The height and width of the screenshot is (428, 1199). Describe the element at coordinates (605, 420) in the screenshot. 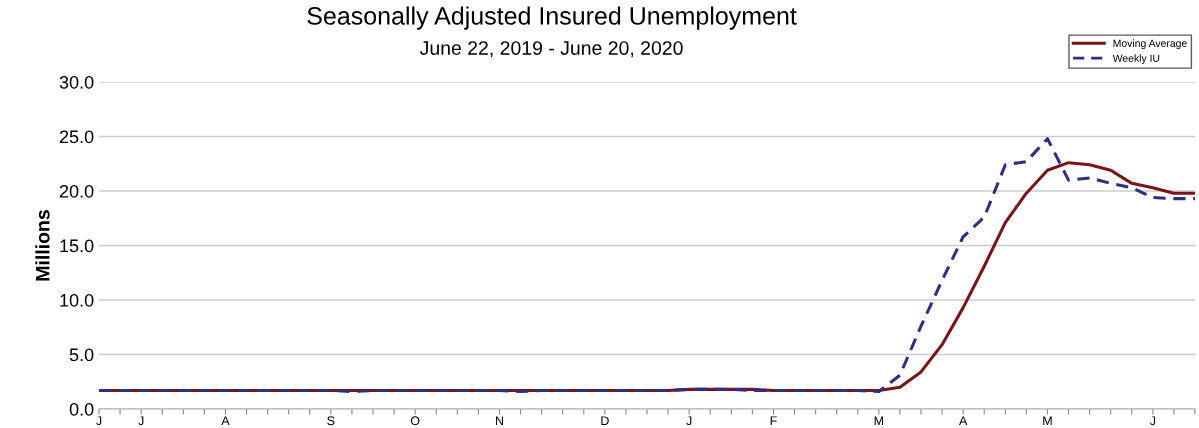

I see `x-tick-label: D` at that location.